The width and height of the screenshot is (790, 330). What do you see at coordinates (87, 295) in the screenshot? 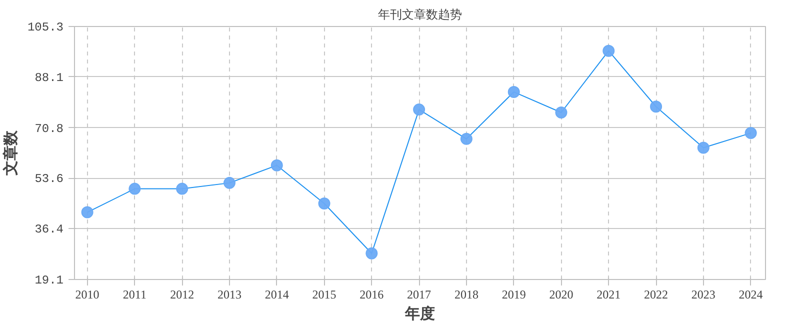
I see `x-tick-label: 2010` at bounding box center [87, 295].